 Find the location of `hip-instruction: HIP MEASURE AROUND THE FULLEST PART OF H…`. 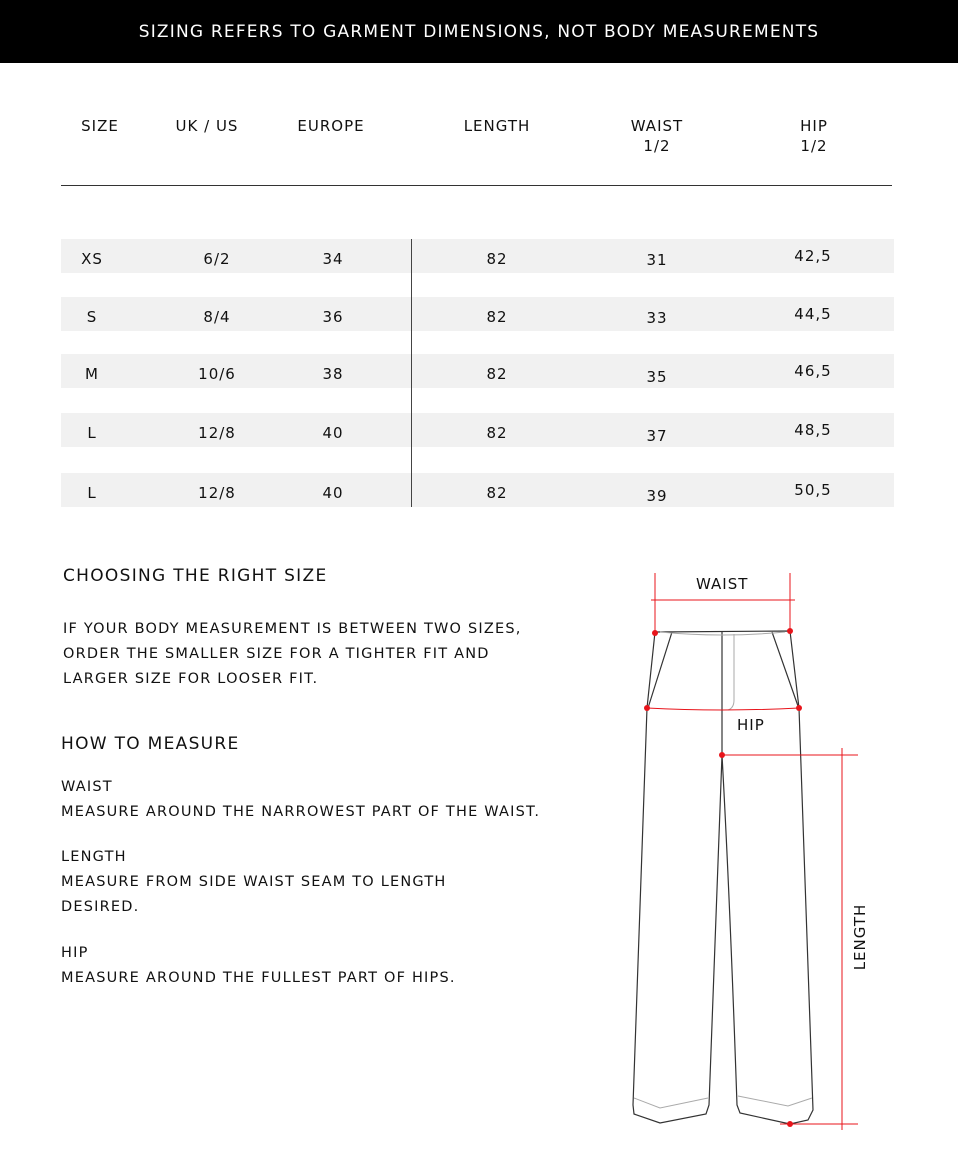

hip-instruction: HIP MEASURE AROUND THE FULLEST PART OF H… is located at coordinates (258, 966).